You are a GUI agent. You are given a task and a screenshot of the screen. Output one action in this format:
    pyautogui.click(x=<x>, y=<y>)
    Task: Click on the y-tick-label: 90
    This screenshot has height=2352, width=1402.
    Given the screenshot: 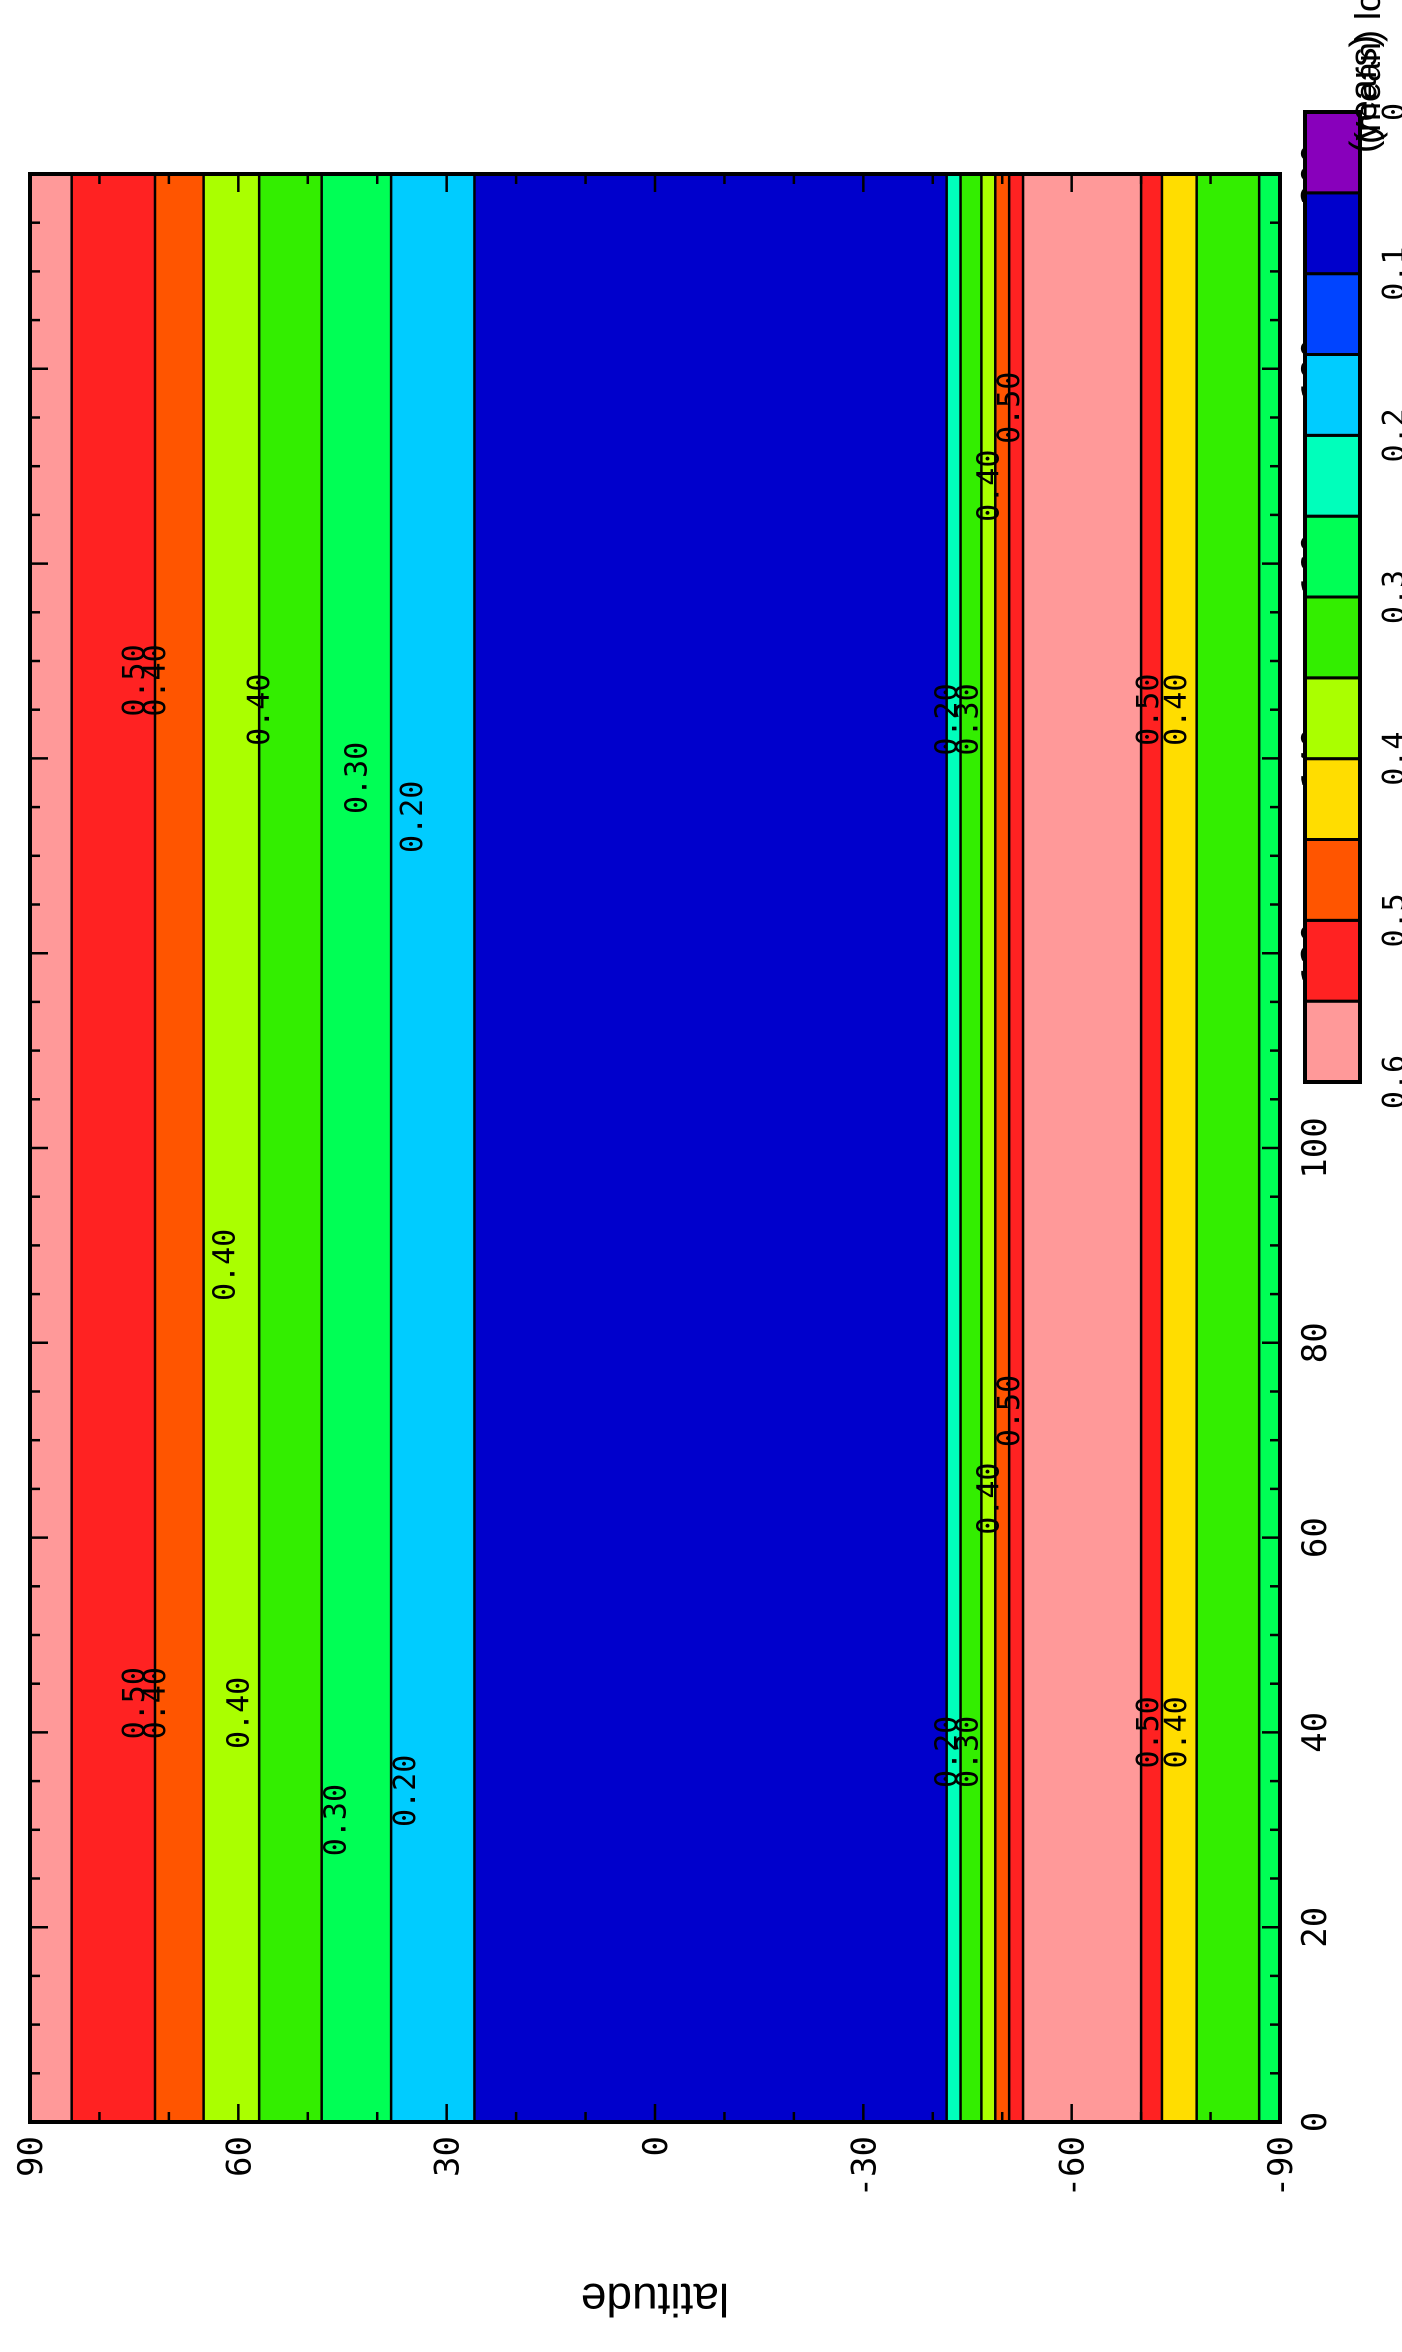 What is the action you would take?
    pyautogui.click(x=31, y=2156)
    